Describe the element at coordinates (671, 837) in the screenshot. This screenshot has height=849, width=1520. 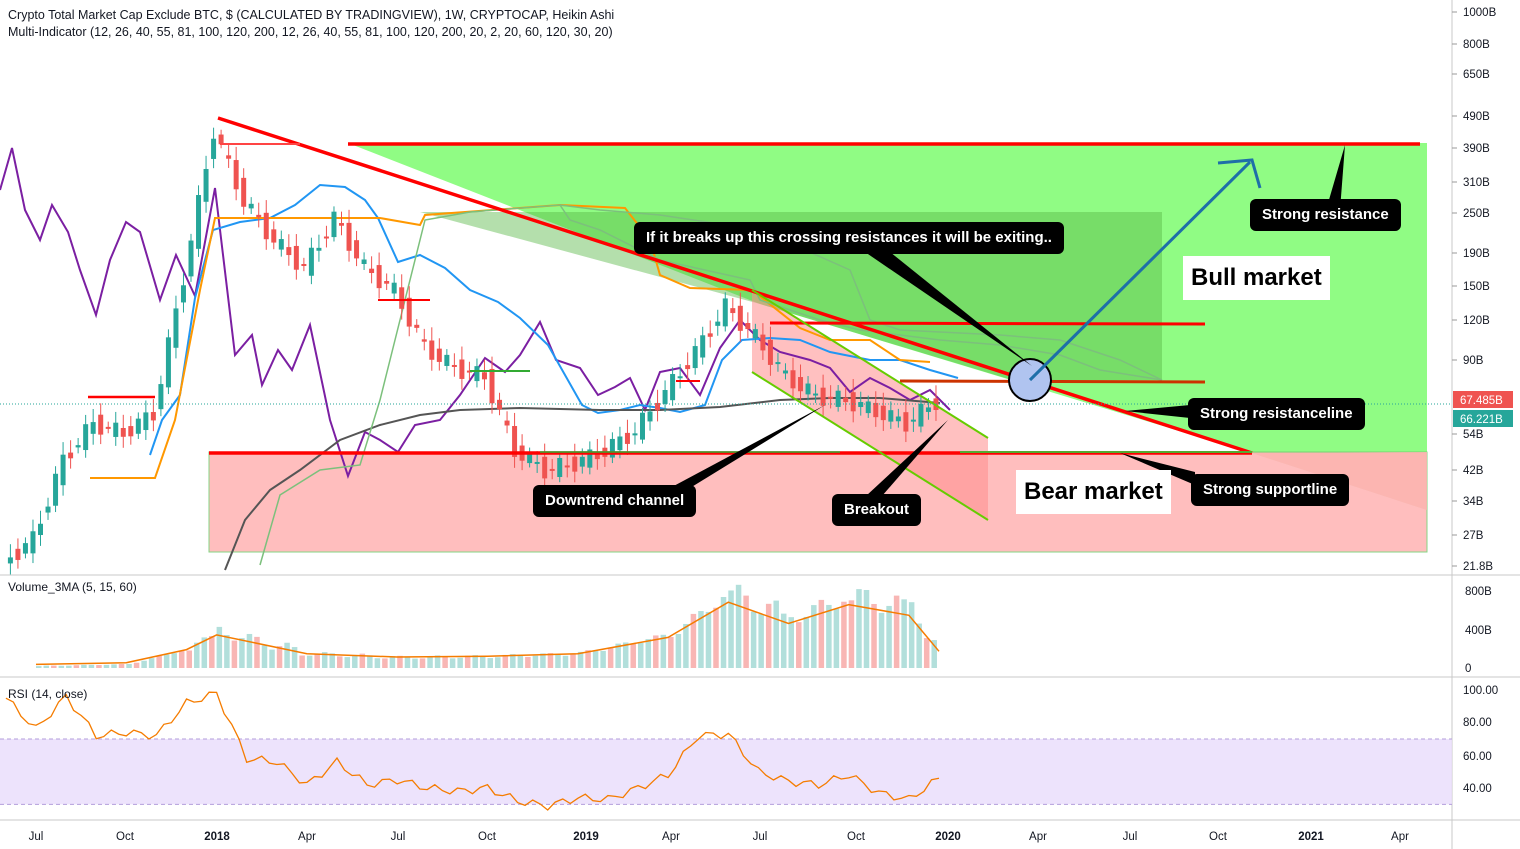
I see `time-tick-label: Apr` at that location.